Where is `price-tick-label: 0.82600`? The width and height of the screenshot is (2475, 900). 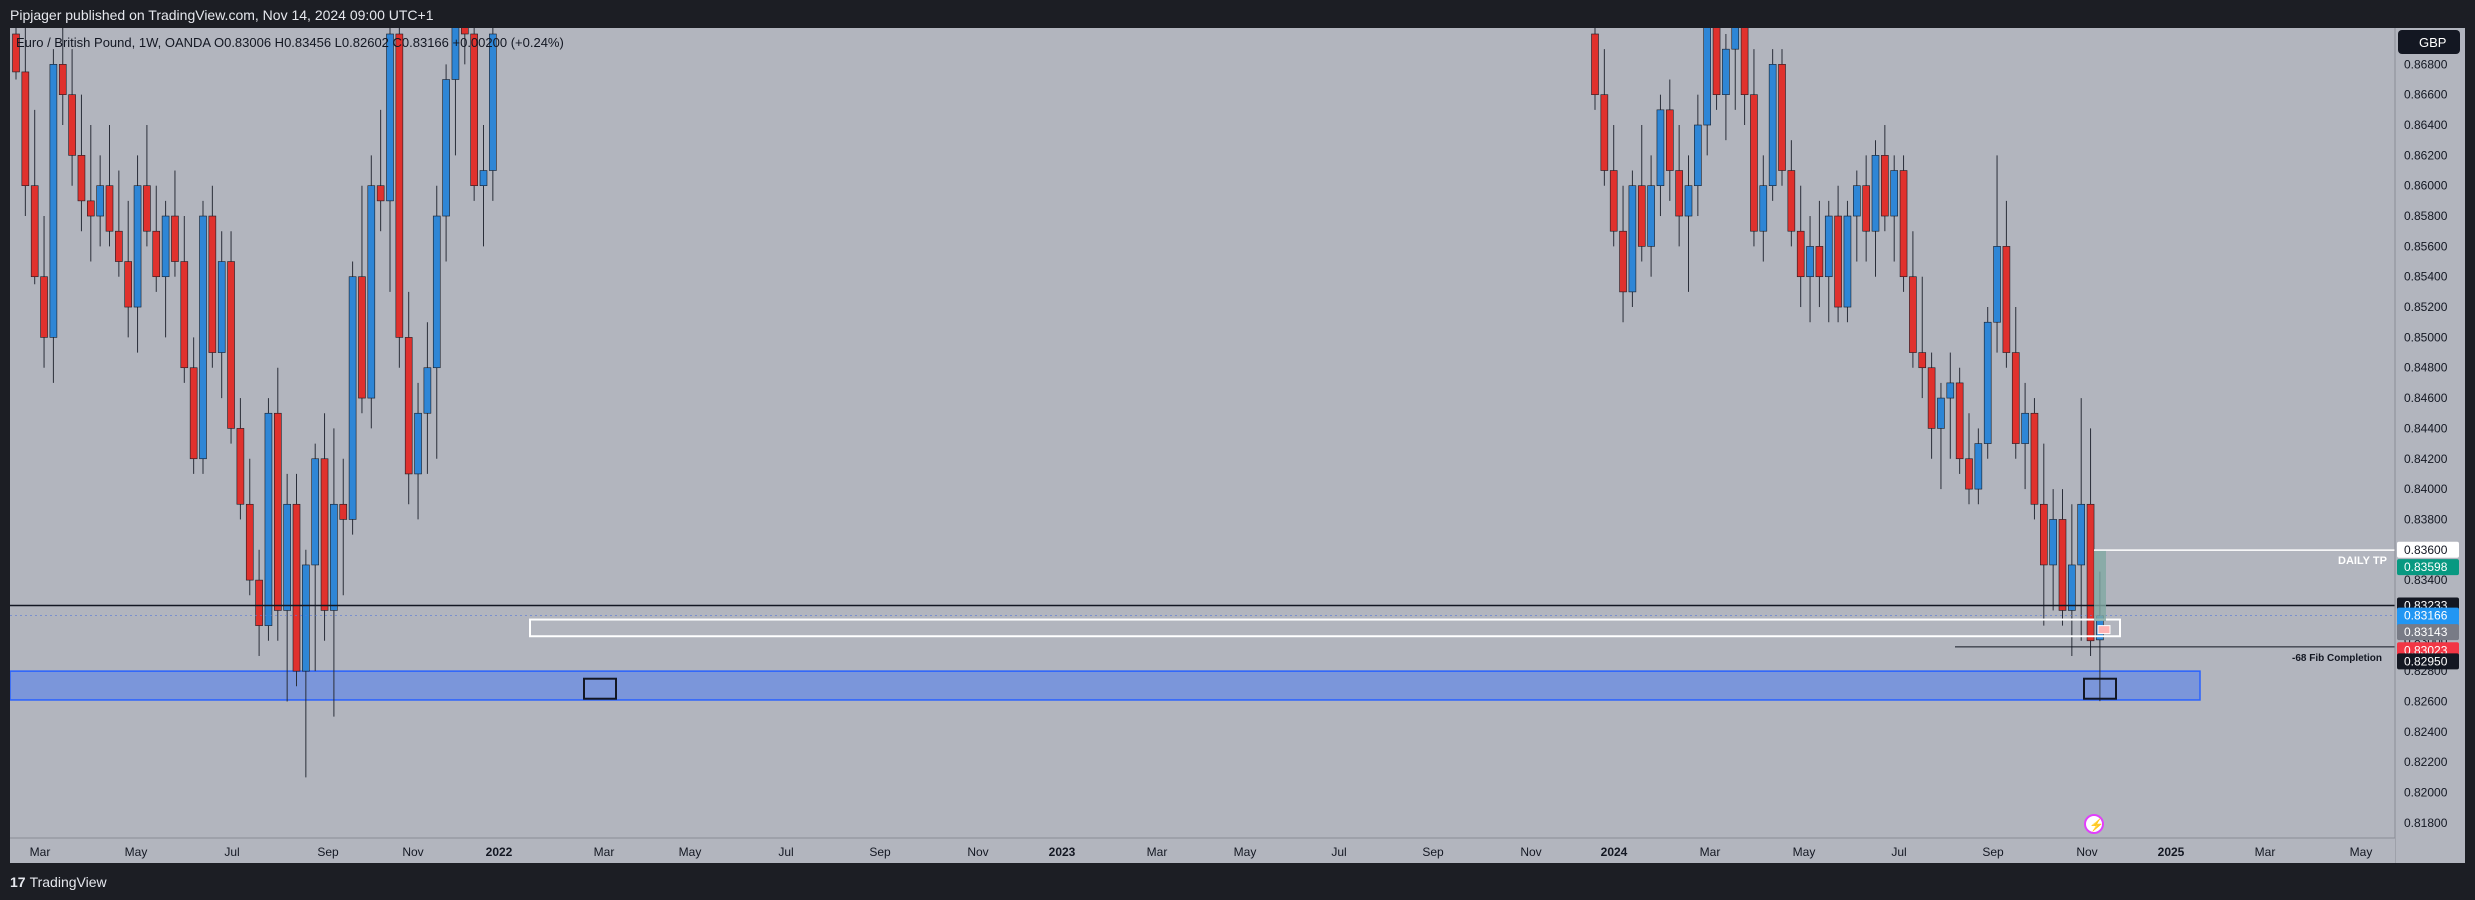 price-tick-label: 0.82600 is located at coordinates (2426, 701).